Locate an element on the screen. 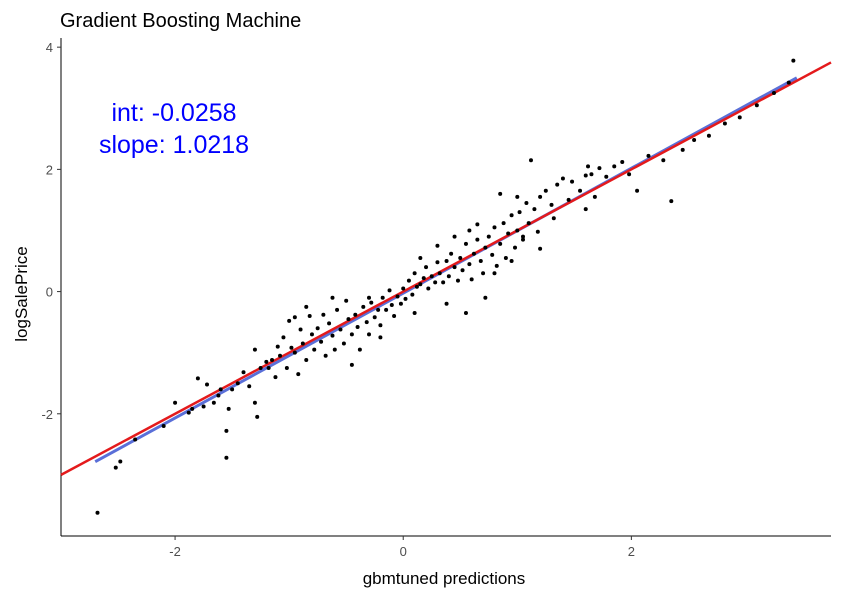  annotation-text: slope: 1.0218 is located at coordinates (174, 145).